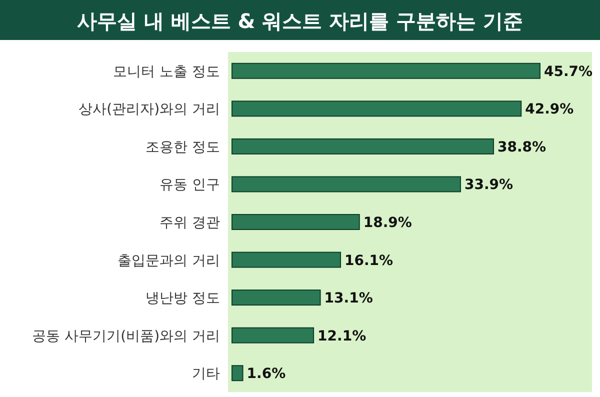 This screenshot has width=600, height=397. What do you see at coordinates (549, 110) in the screenshot?
I see `data-label: 42.9%` at bounding box center [549, 110].